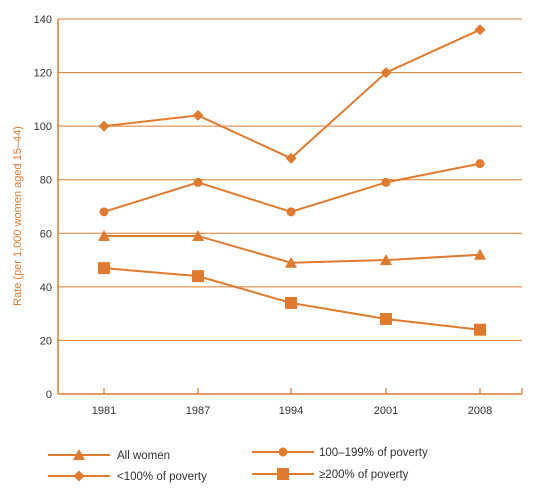  What do you see at coordinates (79, 476) in the screenshot?
I see `legend-marker-diamond` at bounding box center [79, 476].